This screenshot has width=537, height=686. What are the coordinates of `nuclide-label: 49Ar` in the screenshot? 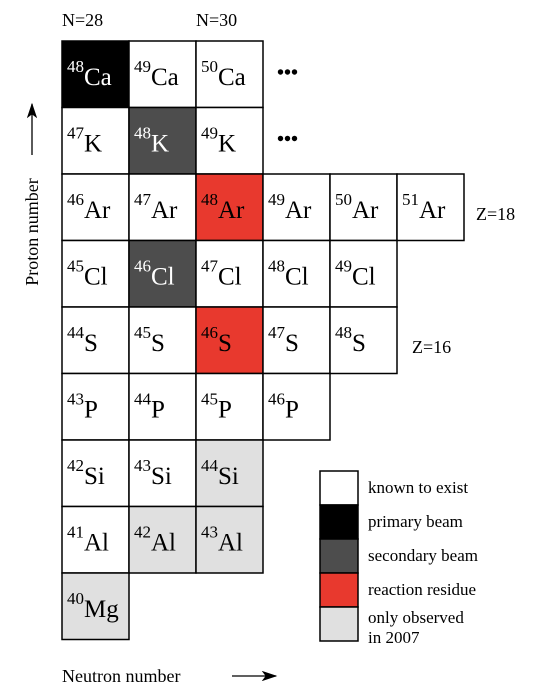 It's located at (290, 207).